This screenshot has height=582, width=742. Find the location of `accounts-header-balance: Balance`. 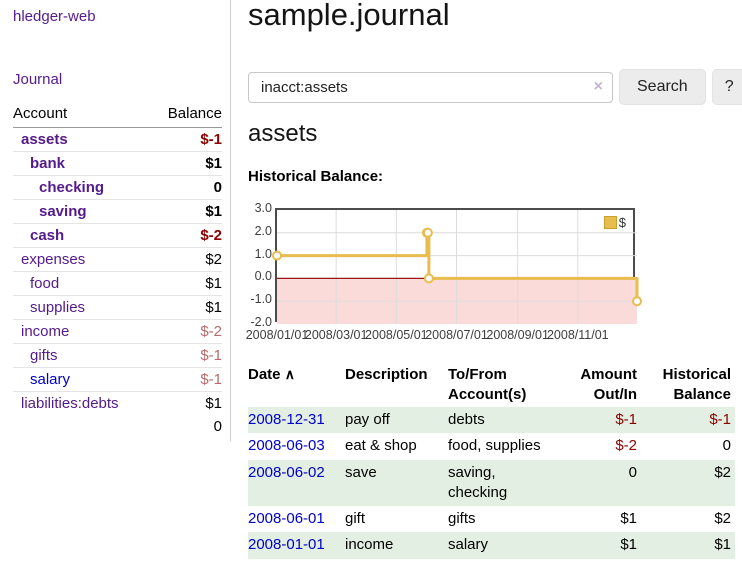

accounts-header-balance: Balance is located at coordinates (186, 115).